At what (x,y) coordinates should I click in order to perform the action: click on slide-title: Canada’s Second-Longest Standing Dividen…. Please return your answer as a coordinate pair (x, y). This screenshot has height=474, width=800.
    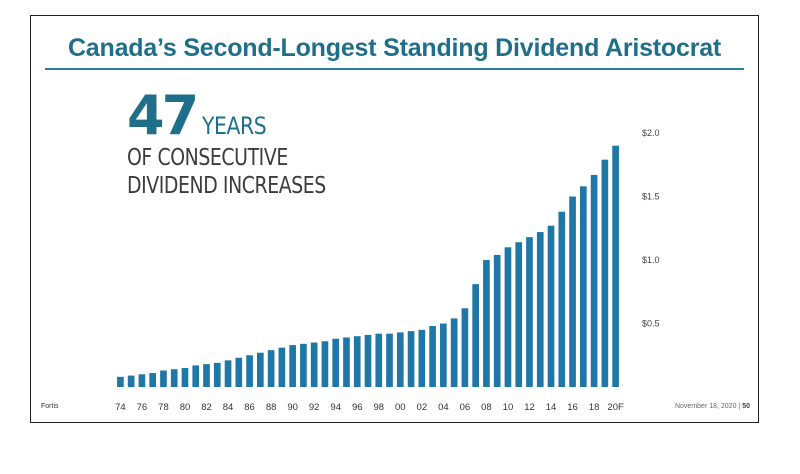
    Looking at the image, I should click on (394, 48).